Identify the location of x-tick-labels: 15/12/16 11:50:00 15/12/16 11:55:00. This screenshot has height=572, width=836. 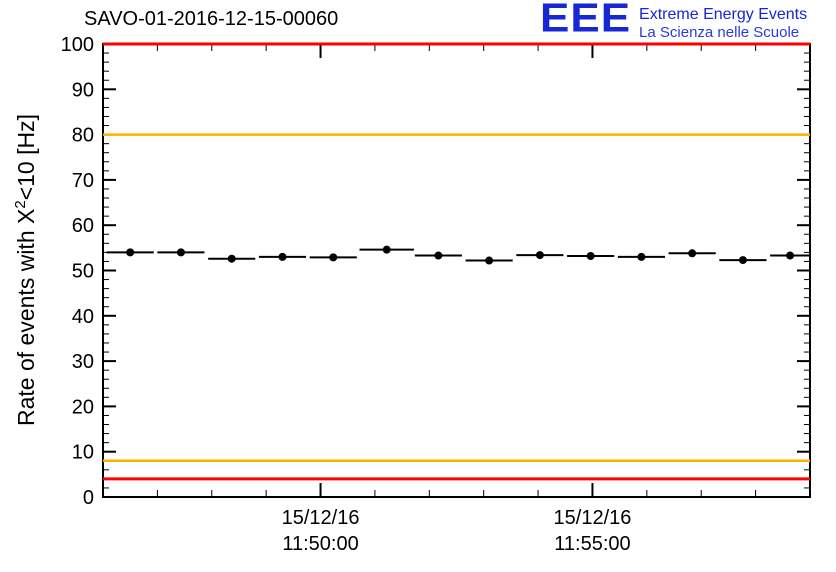
(457, 531).